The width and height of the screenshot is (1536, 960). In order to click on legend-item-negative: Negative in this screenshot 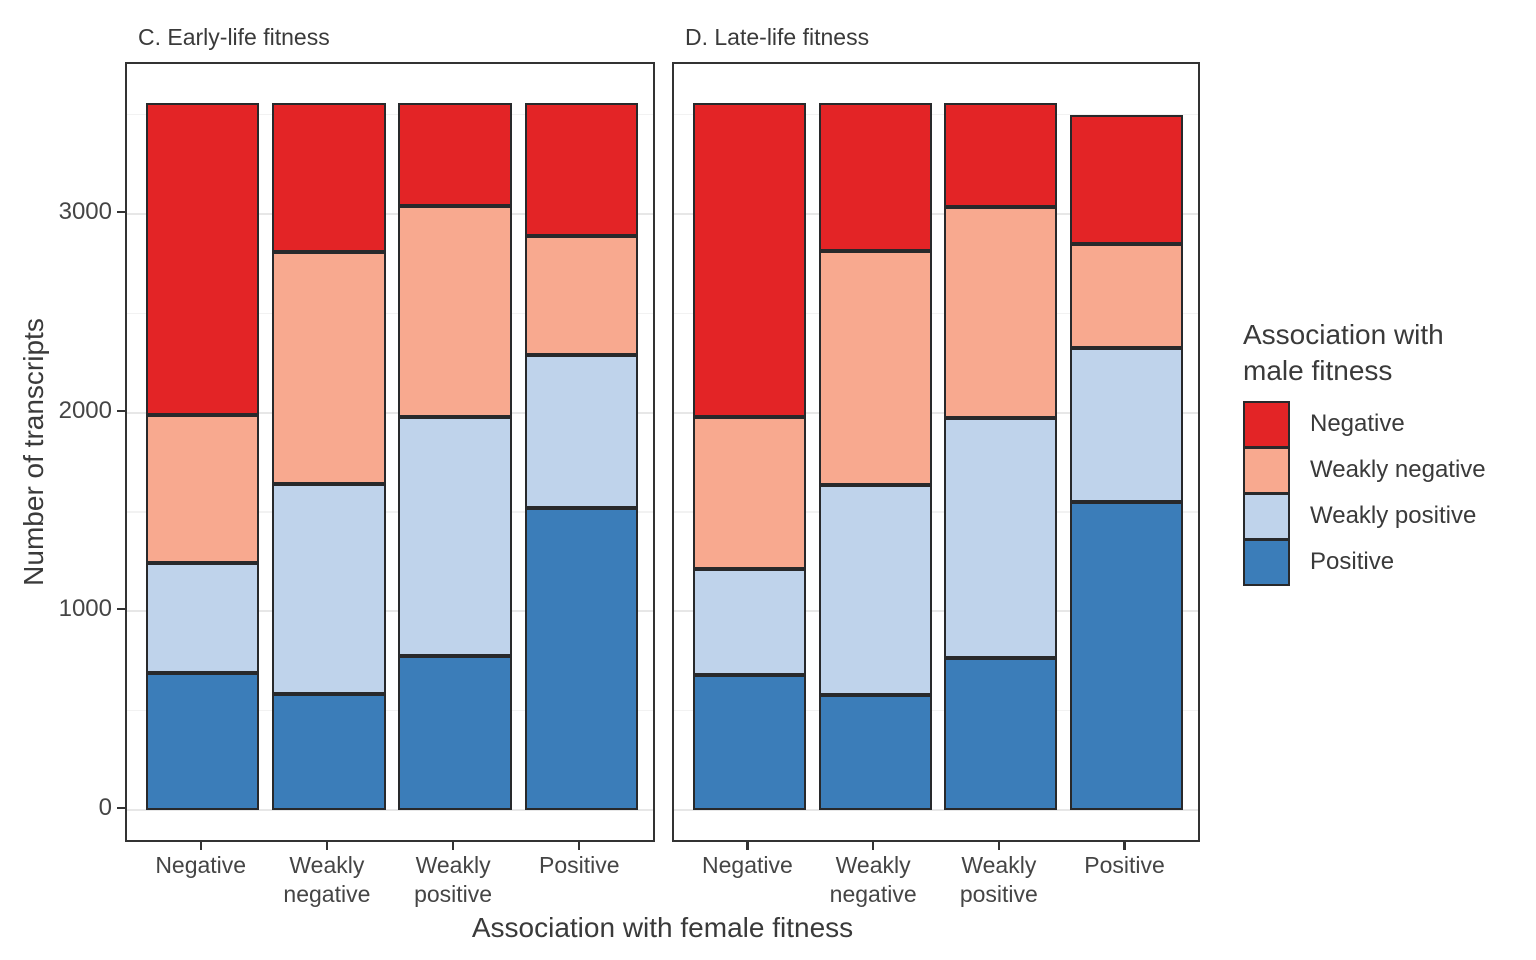, I will do `click(1388, 424)`.